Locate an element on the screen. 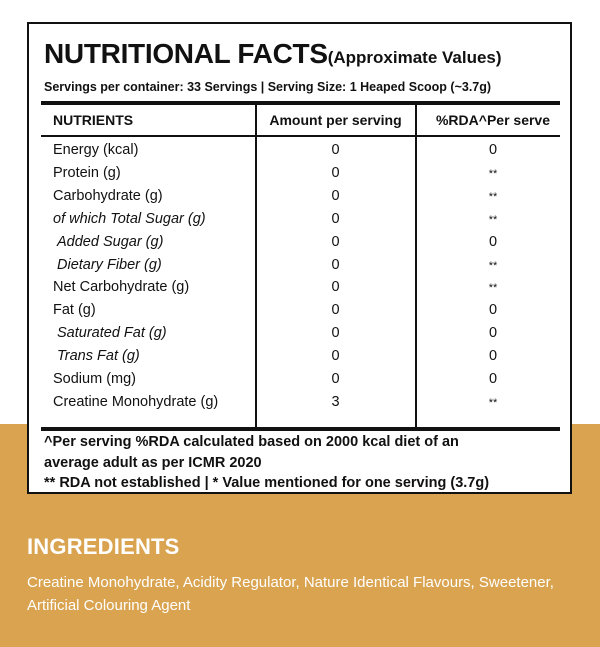 The width and height of the screenshot is (600, 647). nutrient-name: Energy (kcal) is located at coordinates (96, 150).